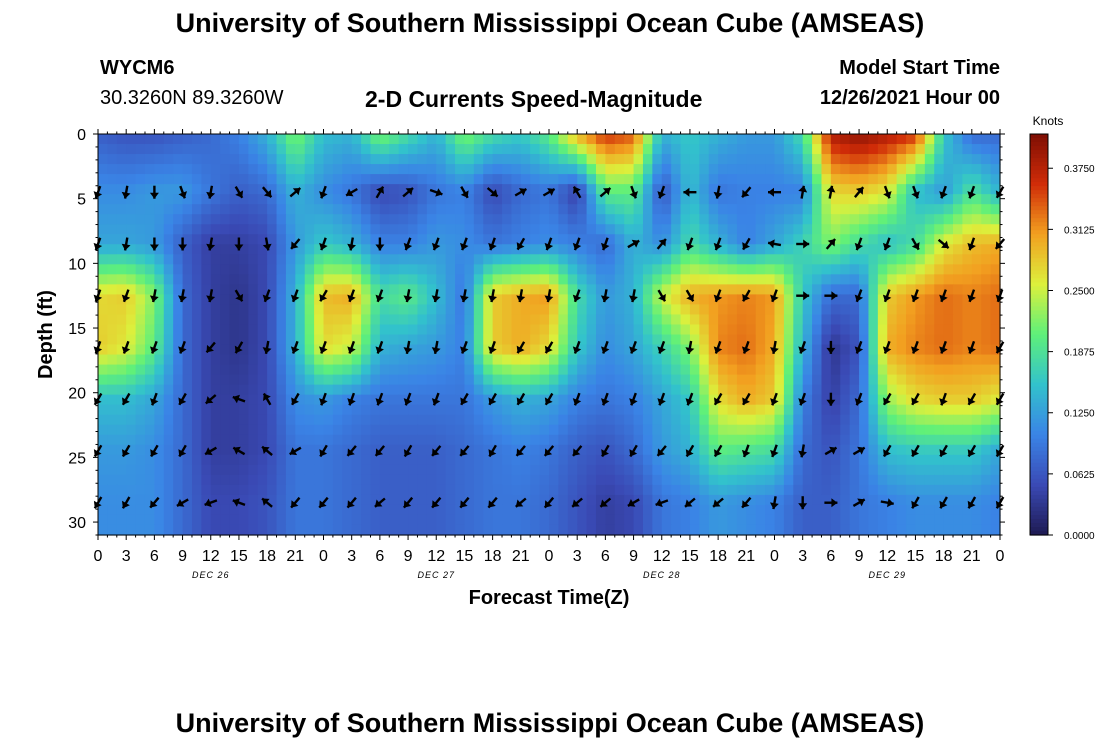 The width and height of the screenshot is (1100, 750). What do you see at coordinates (802, 556) in the screenshot?
I see `x-tick-label: 3` at bounding box center [802, 556].